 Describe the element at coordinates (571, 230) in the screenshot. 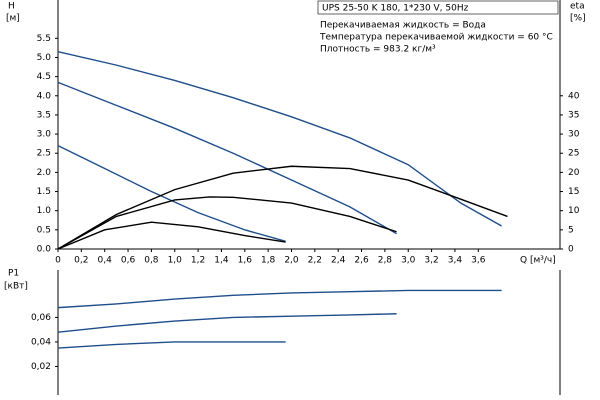

I see `y2-tick-label: 5` at that location.